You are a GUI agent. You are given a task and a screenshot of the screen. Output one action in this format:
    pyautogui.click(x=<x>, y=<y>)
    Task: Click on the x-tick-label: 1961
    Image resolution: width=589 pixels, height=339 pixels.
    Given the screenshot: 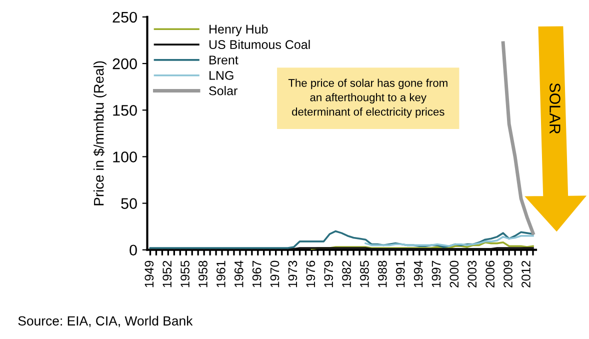 What is the action you would take?
    pyautogui.click(x=221, y=274)
    